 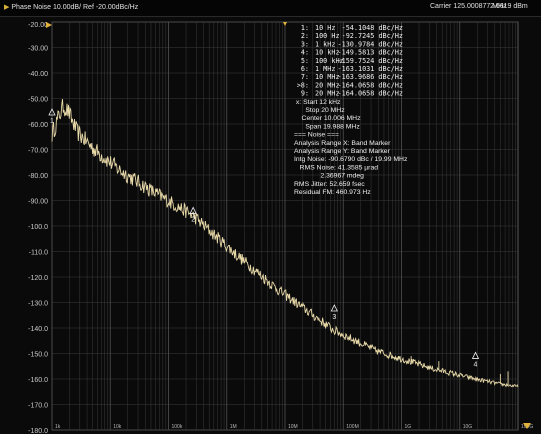 What do you see at coordinates (325, 44) in the screenshot?
I see `marker-table-frequency: 1 kHz` at bounding box center [325, 44].